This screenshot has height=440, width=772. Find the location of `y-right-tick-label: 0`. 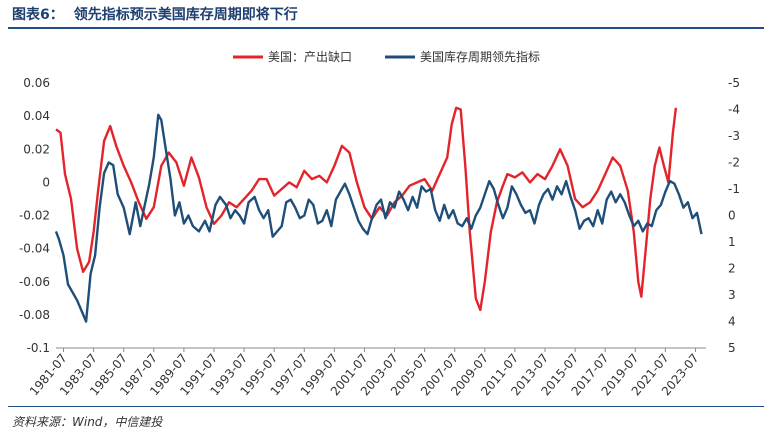

y-right-tick-label: 0 is located at coordinates (732, 216).